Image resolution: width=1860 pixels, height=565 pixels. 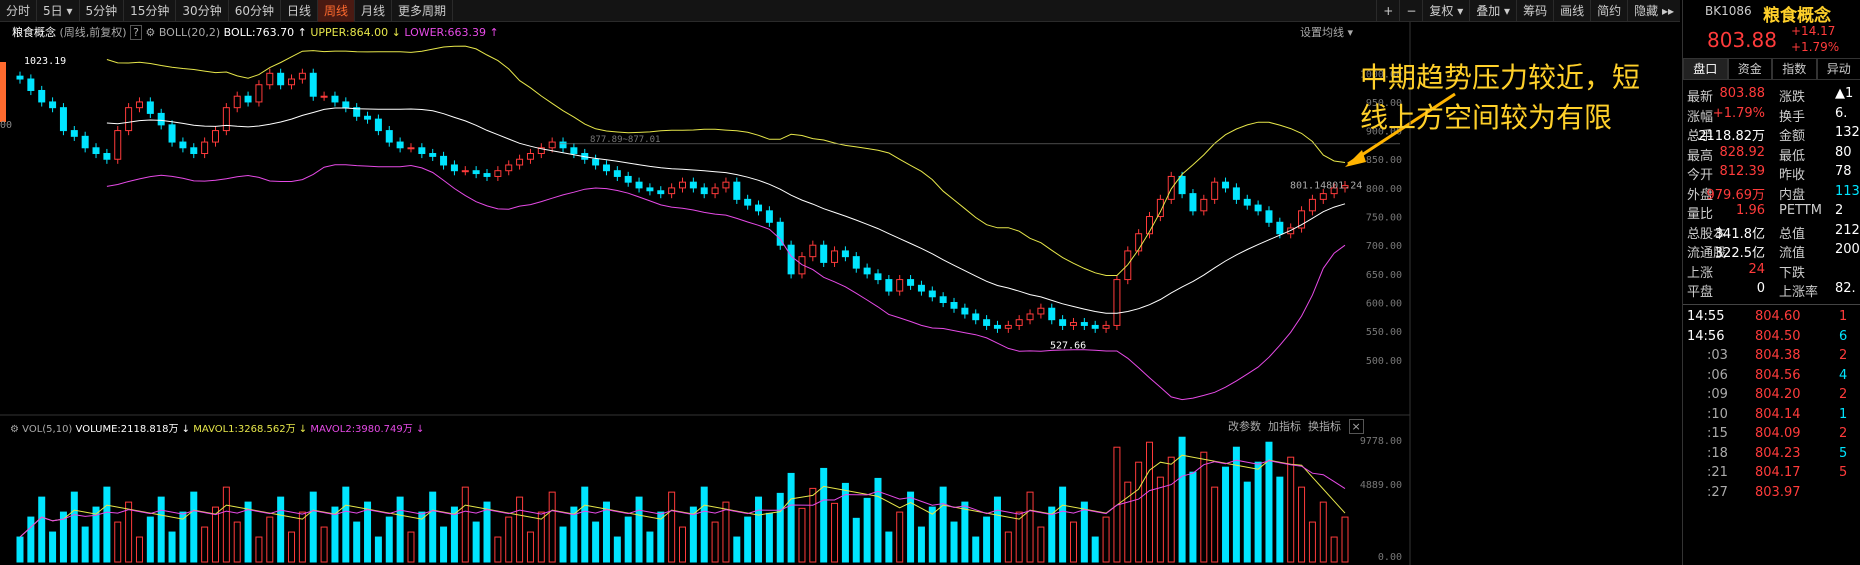 What do you see at coordinates (1356, 426) in the screenshot?
I see `close-icon: ×` at bounding box center [1356, 426].